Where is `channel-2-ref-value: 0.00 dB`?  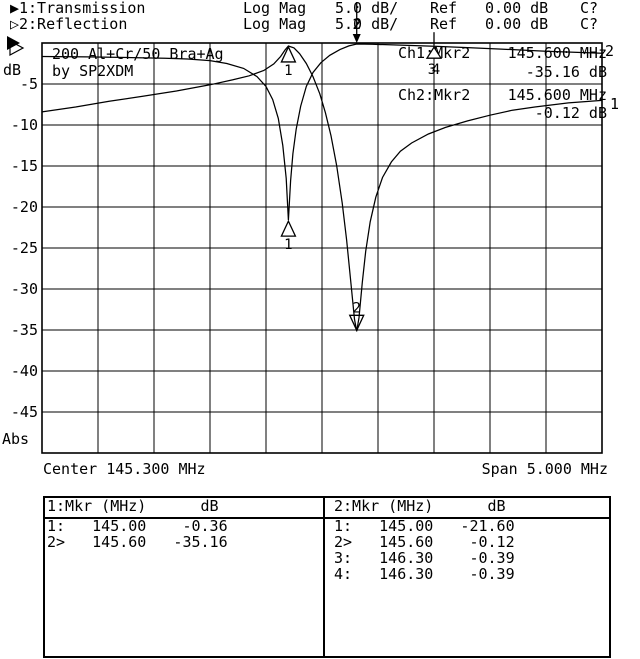
channel-2-ref-value: 0.00 dB is located at coordinates (517, 24).